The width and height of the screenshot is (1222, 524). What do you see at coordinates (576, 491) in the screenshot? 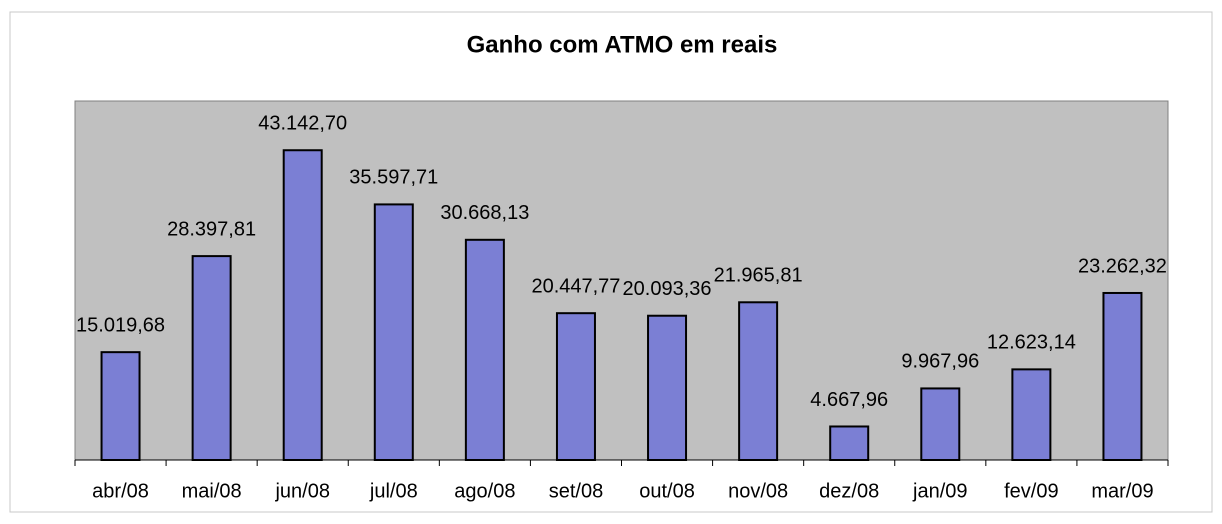
I see `x-tick-label: set/08` at bounding box center [576, 491].